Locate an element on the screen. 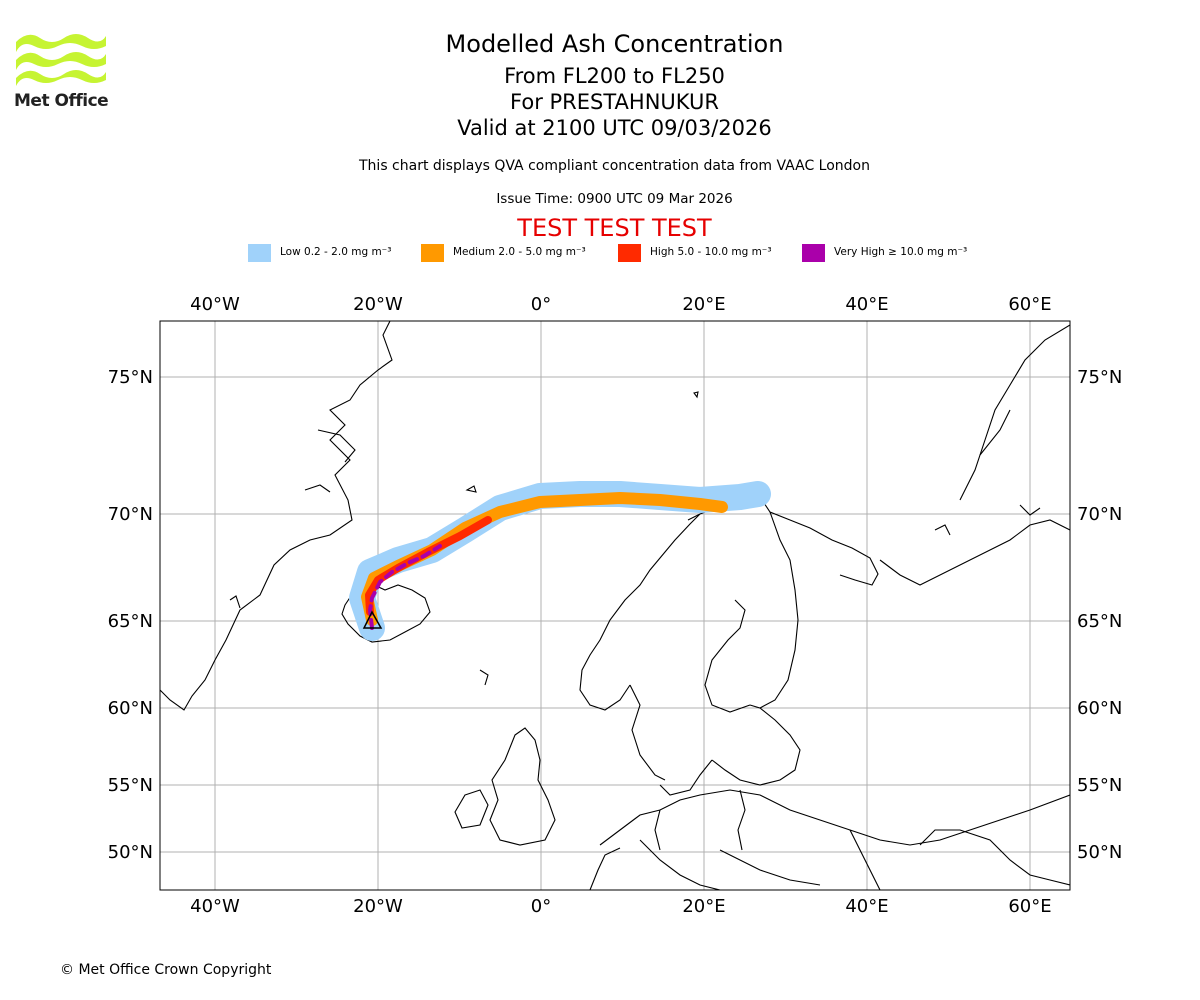  chart-title: Modelled Ash Concentration is located at coordinates (614, 44).